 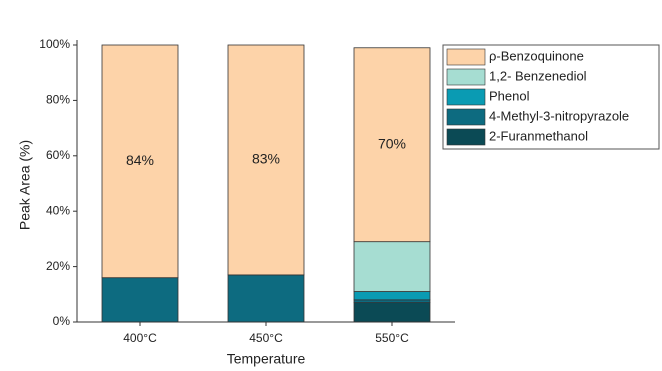 I want to click on y-tick-label: 20%, so click(x=58, y=266).